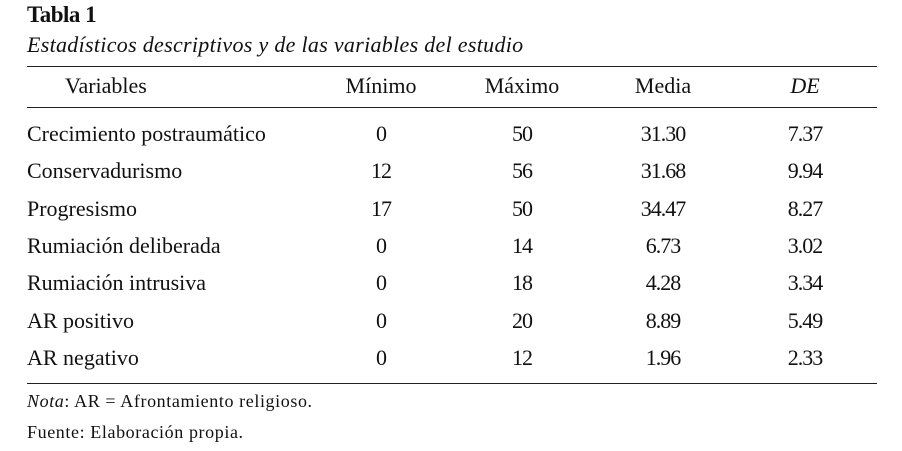  I want to click on row-variable: Rumiación deliberada, so click(124, 245).